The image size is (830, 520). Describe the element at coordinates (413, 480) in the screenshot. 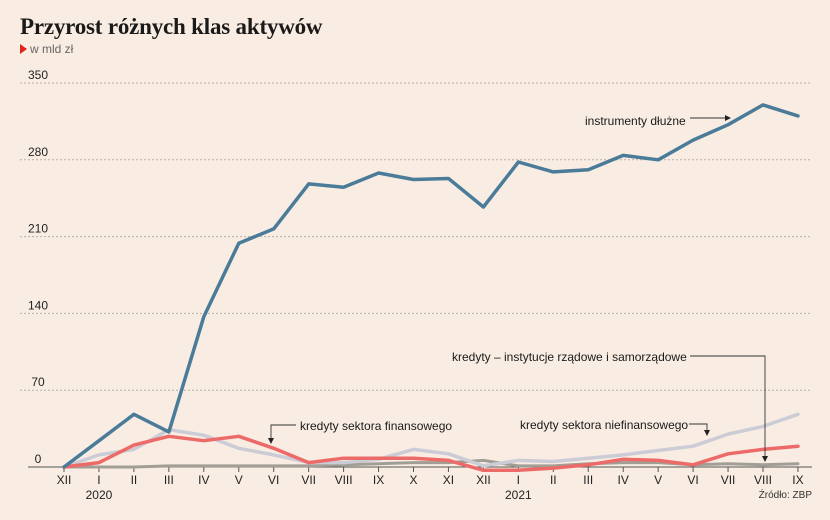

I see `x-tick-label: X` at that location.